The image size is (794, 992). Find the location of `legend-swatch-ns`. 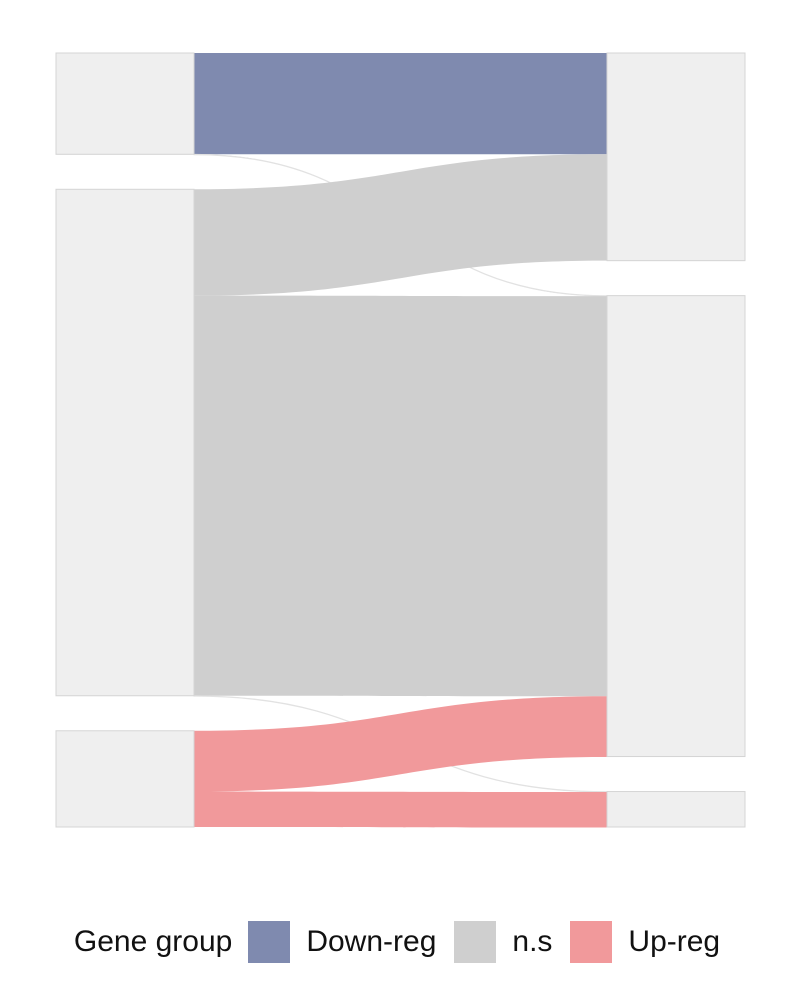

legend-swatch-ns is located at coordinates (475, 942).